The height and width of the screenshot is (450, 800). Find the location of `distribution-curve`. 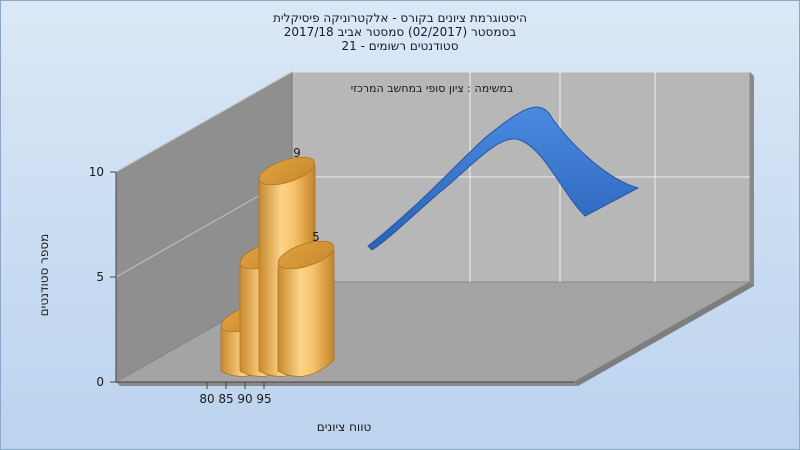

distribution-curve is located at coordinates (503, 178).